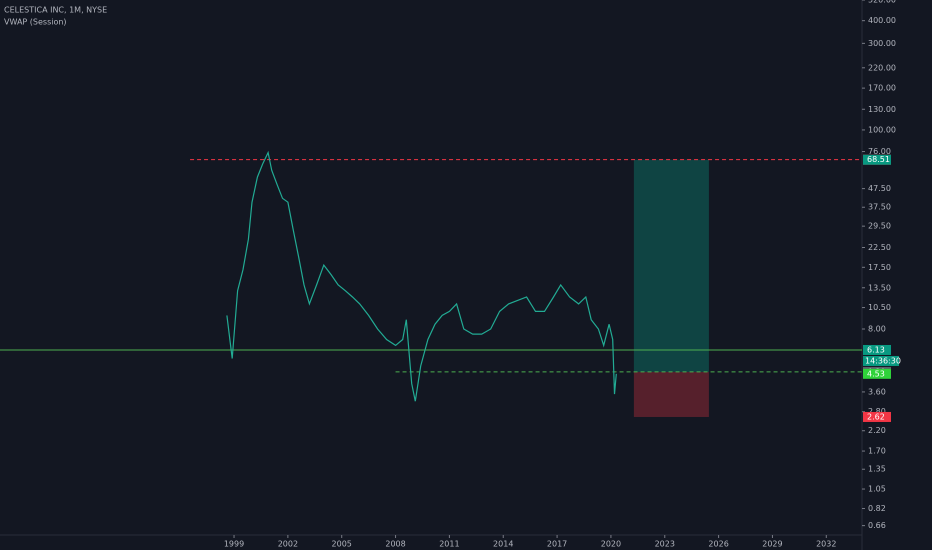 The image size is (932, 550). Describe the element at coordinates (877, 451) in the screenshot. I see `y-tick-label: 1.70` at that location.